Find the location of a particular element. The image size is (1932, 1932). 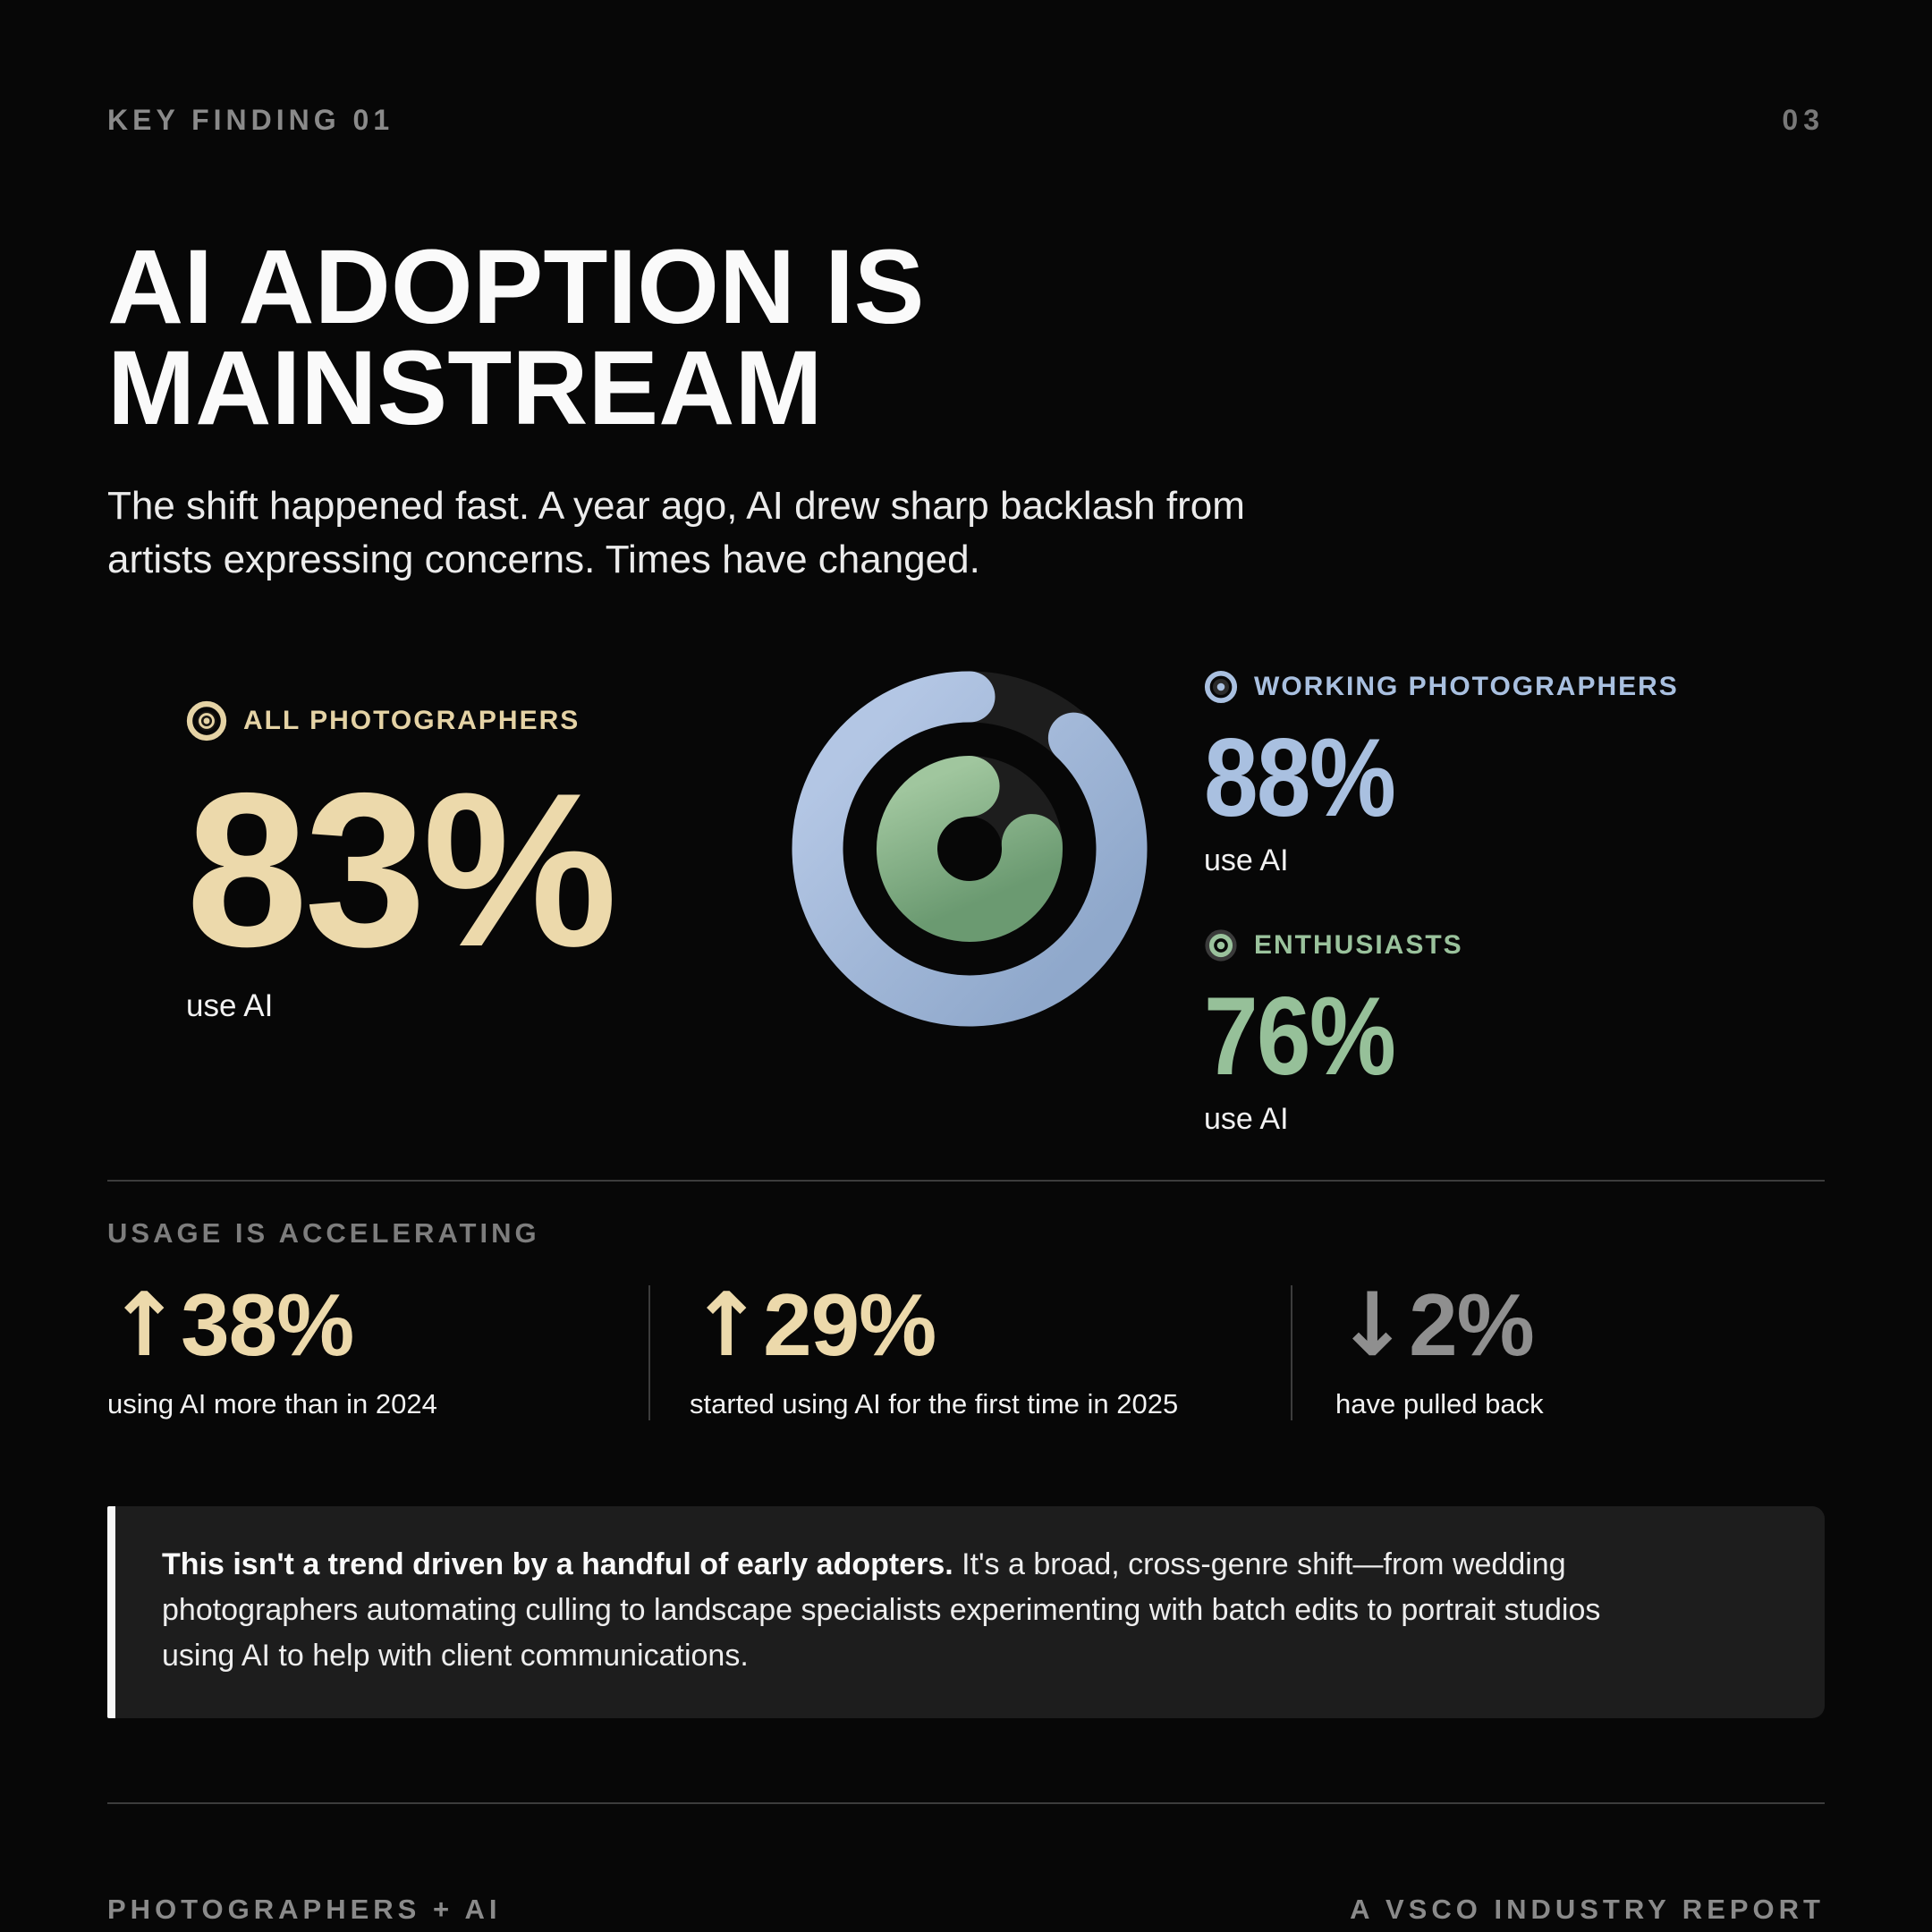

stat-all-label: ALL PHOTOGRAPHERS is located at coordinates (411, 721).